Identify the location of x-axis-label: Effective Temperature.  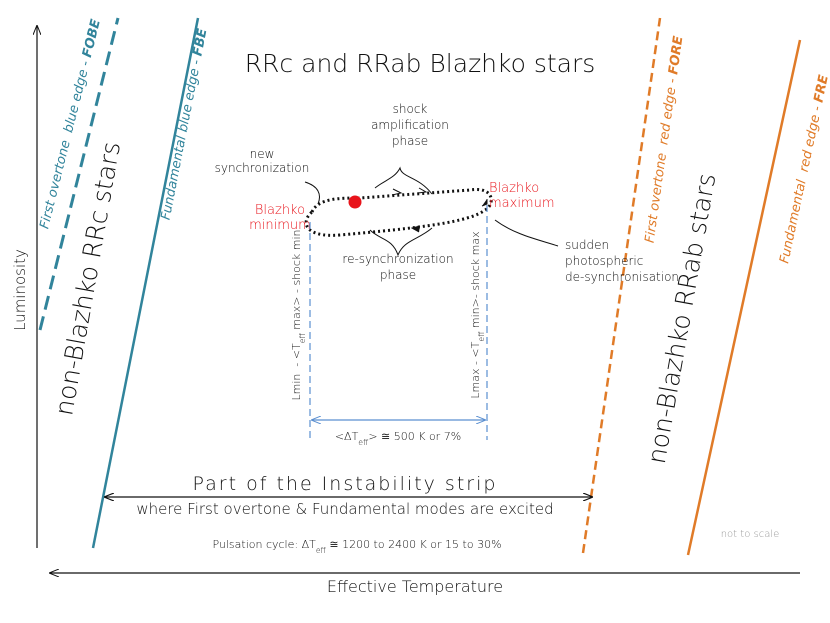
(415, 586).